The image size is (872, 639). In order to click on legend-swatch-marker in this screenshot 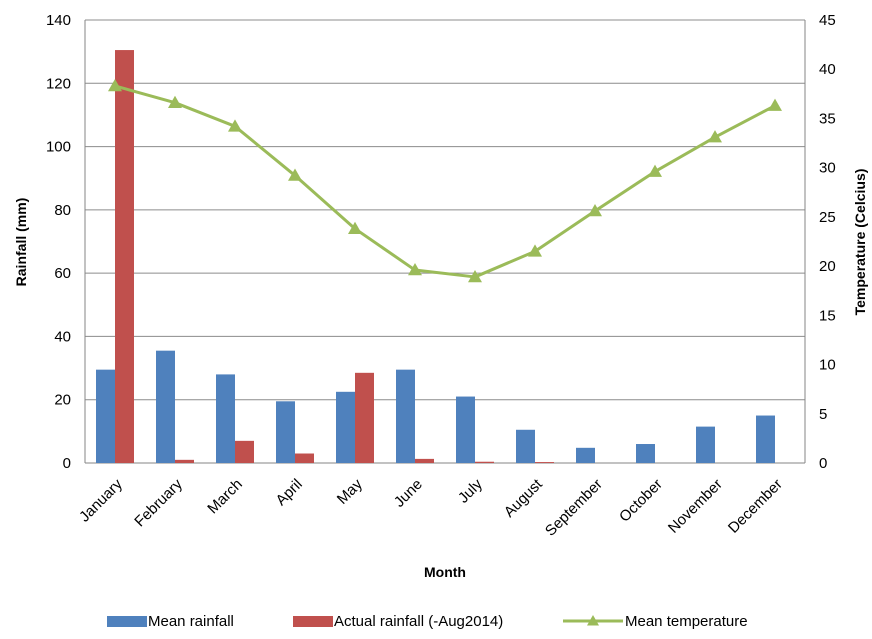, I will do `click(593, 620)`.